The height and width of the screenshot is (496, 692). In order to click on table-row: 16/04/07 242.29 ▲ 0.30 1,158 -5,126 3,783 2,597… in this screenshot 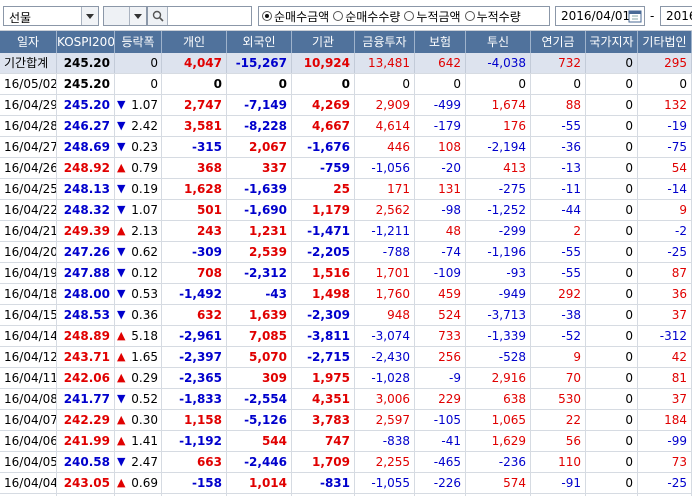, I will do `click(346, 420)`.